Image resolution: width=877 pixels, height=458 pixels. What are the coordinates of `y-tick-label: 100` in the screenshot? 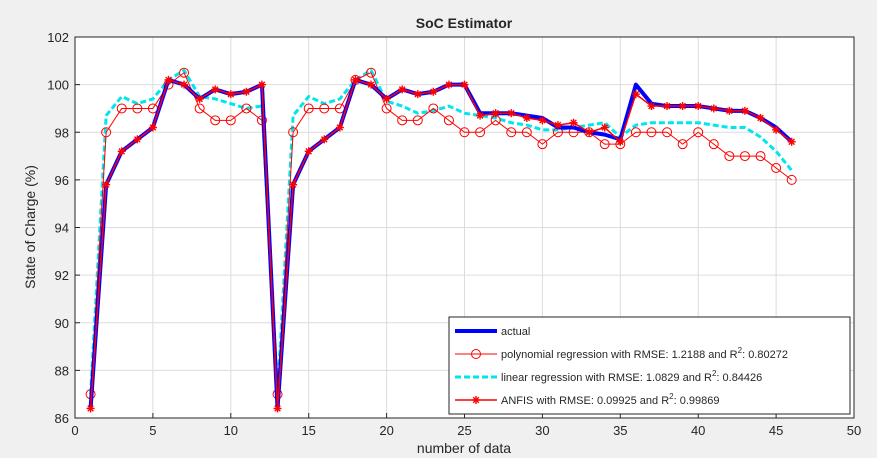 It's located at (58, 85).